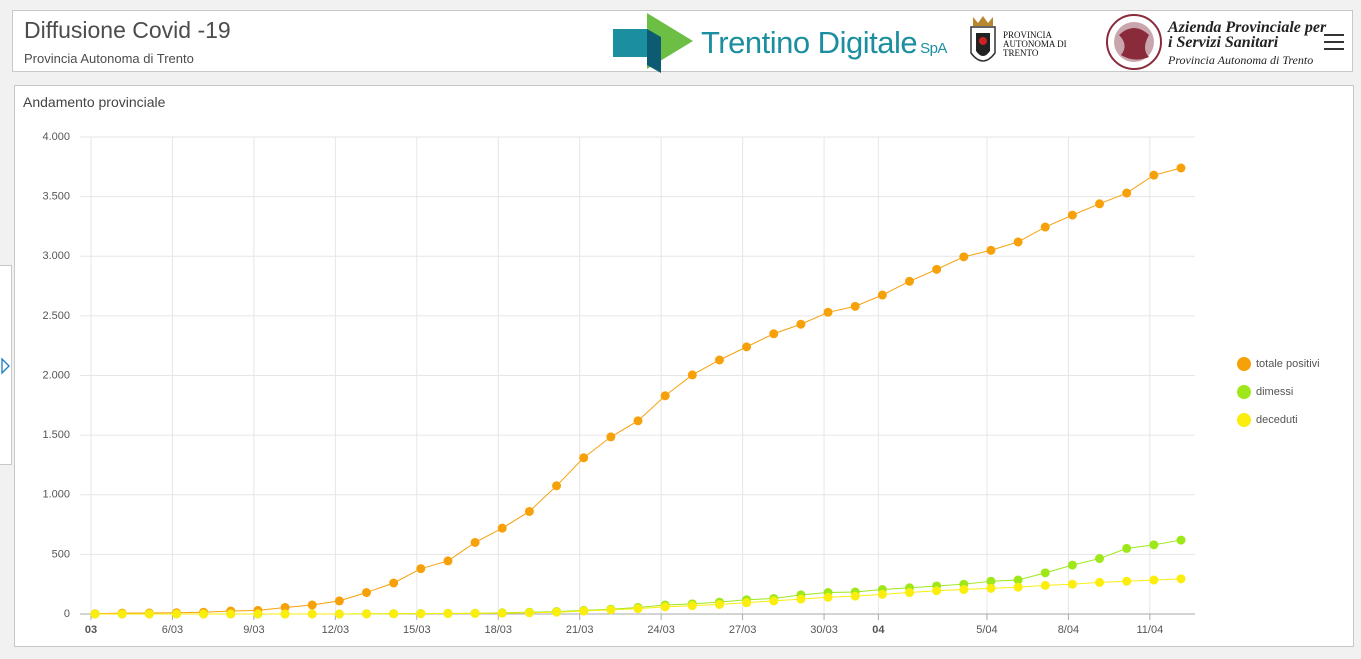 The height and width of the screenshot is (659, 1361). I want to click on x-tick-label: 27/03, so click(743, 630).